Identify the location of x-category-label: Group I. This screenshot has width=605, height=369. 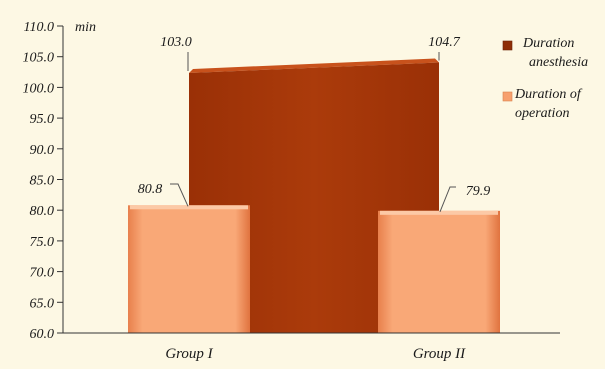
(189, 354).